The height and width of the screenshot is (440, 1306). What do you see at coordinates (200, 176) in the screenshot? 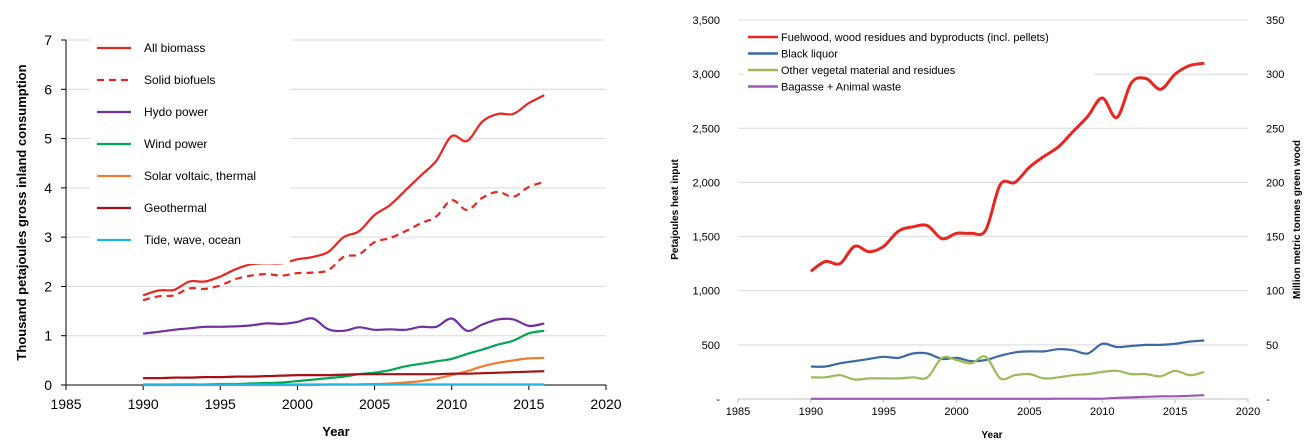
I see `legend-label: Solar voltaic, thermal` at bounding box center [200, 176].